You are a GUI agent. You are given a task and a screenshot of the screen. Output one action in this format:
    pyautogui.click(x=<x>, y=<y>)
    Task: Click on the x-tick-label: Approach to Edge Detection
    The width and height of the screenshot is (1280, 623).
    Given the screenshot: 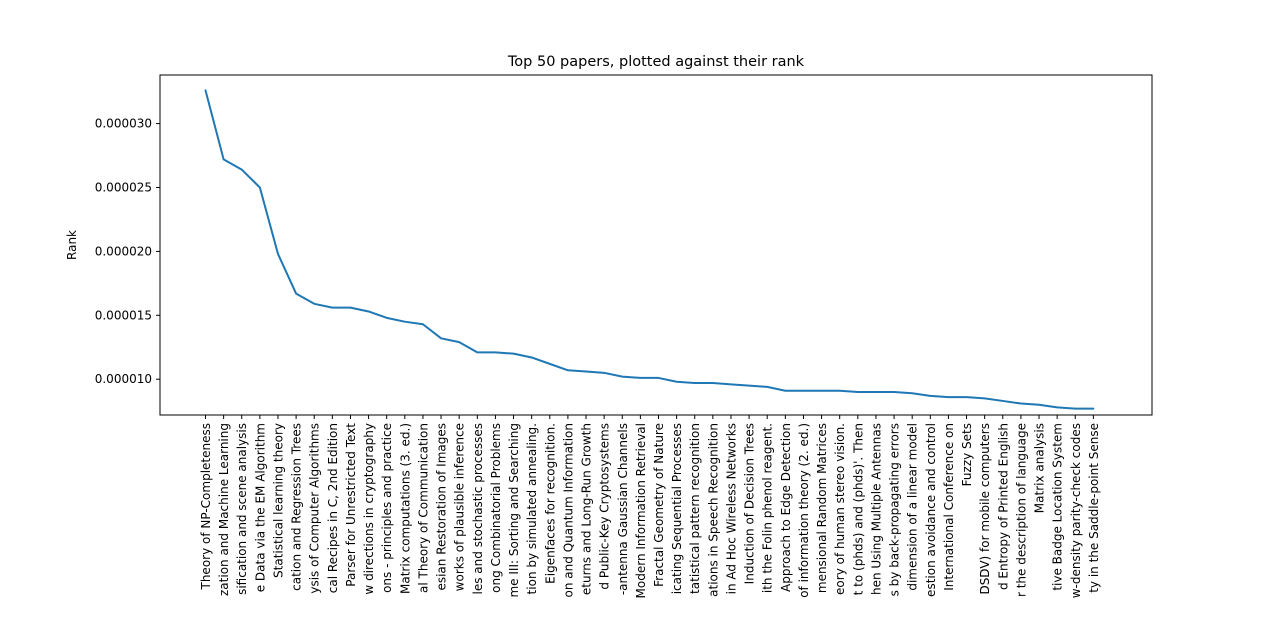 What is the action you would take?
    pyautogui.click(x=786, y=507)
    